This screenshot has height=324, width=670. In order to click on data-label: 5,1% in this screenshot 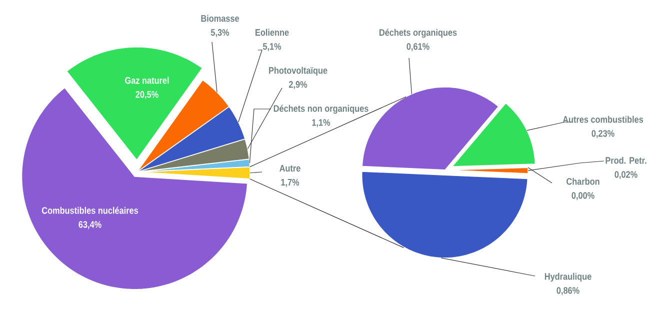, I will do `click(272, 47)`.